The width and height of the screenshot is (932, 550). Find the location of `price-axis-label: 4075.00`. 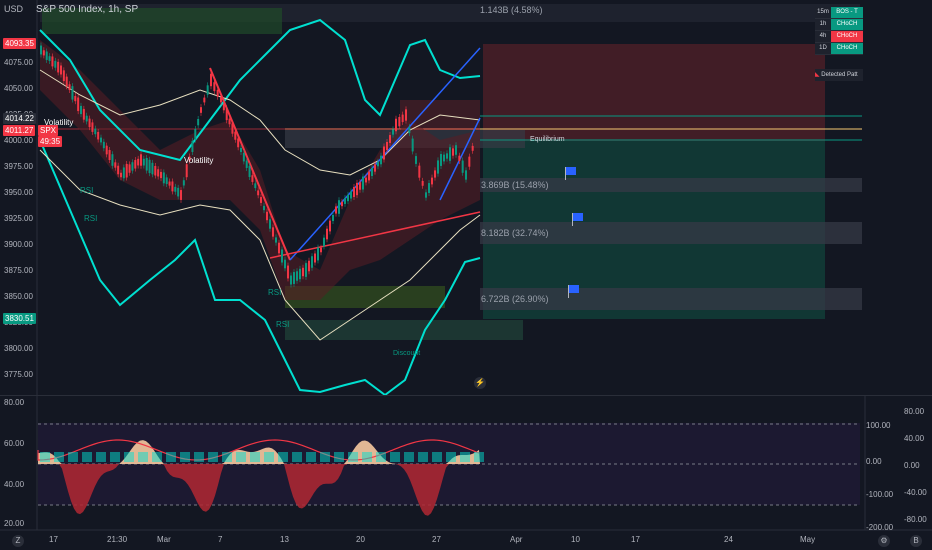

price-axis-label: 4075.00 is located at coordinates (18, 62).